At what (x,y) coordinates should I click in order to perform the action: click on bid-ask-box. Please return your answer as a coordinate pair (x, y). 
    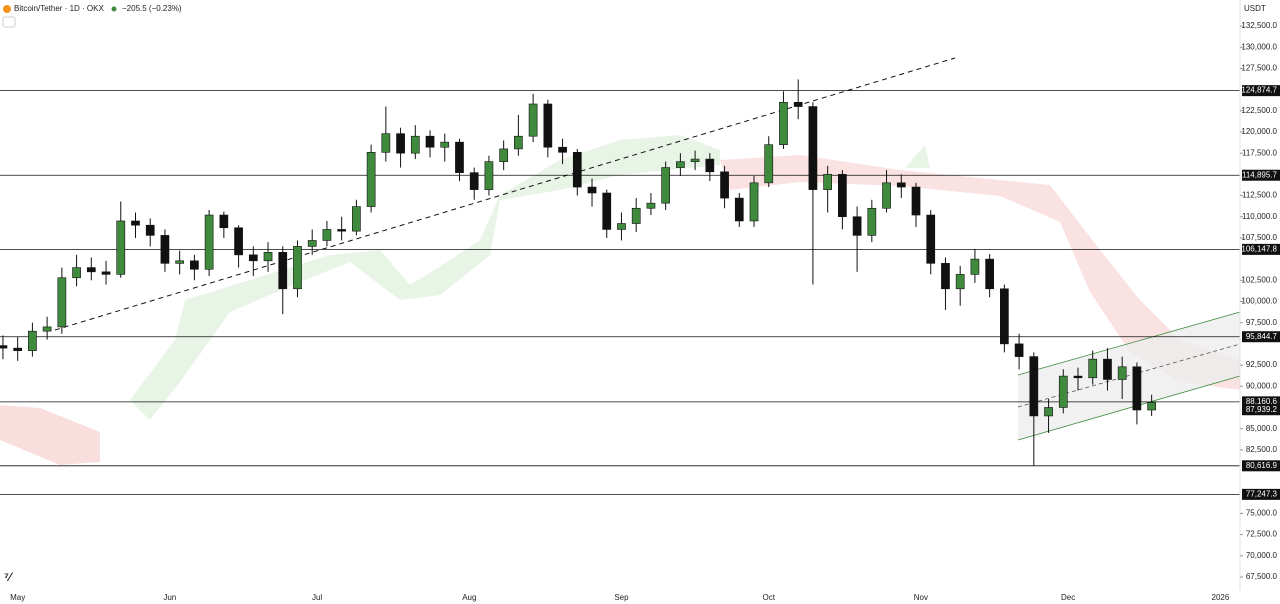
    Looking at the image, I should click on (1261, 410).